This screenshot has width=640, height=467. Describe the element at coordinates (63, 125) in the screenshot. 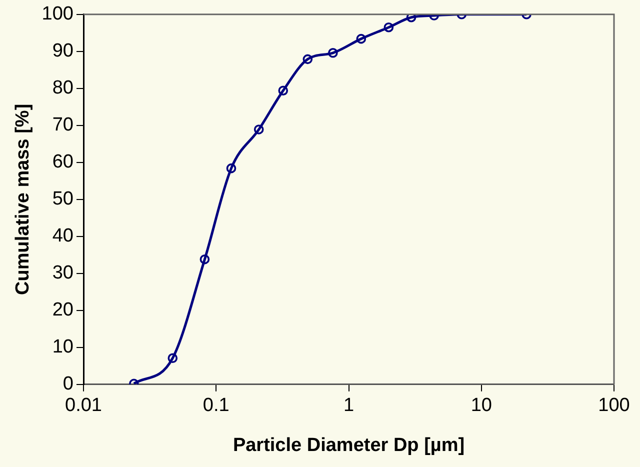

I see `y-tick-label: 70` at that location.